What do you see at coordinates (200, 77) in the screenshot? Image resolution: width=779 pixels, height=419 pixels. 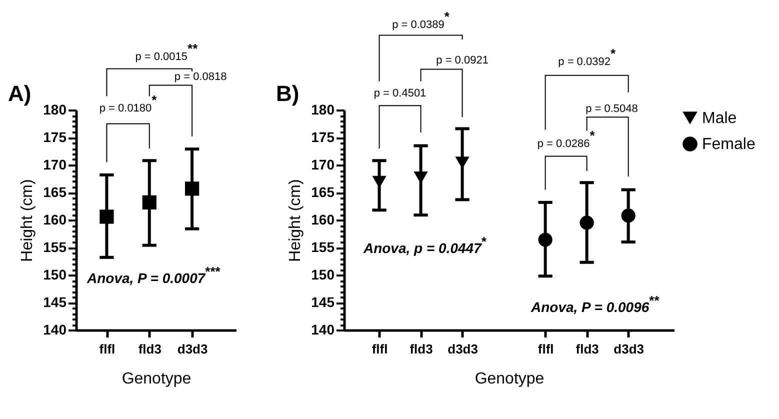 I see `text: p = 0.0818` at bounding box center [200, 77].